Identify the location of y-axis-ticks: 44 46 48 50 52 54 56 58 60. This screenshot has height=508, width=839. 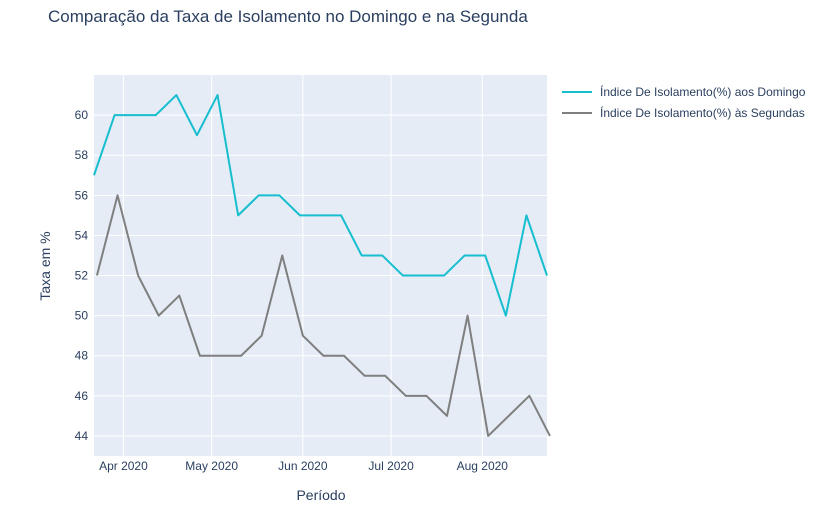
(82, 275).